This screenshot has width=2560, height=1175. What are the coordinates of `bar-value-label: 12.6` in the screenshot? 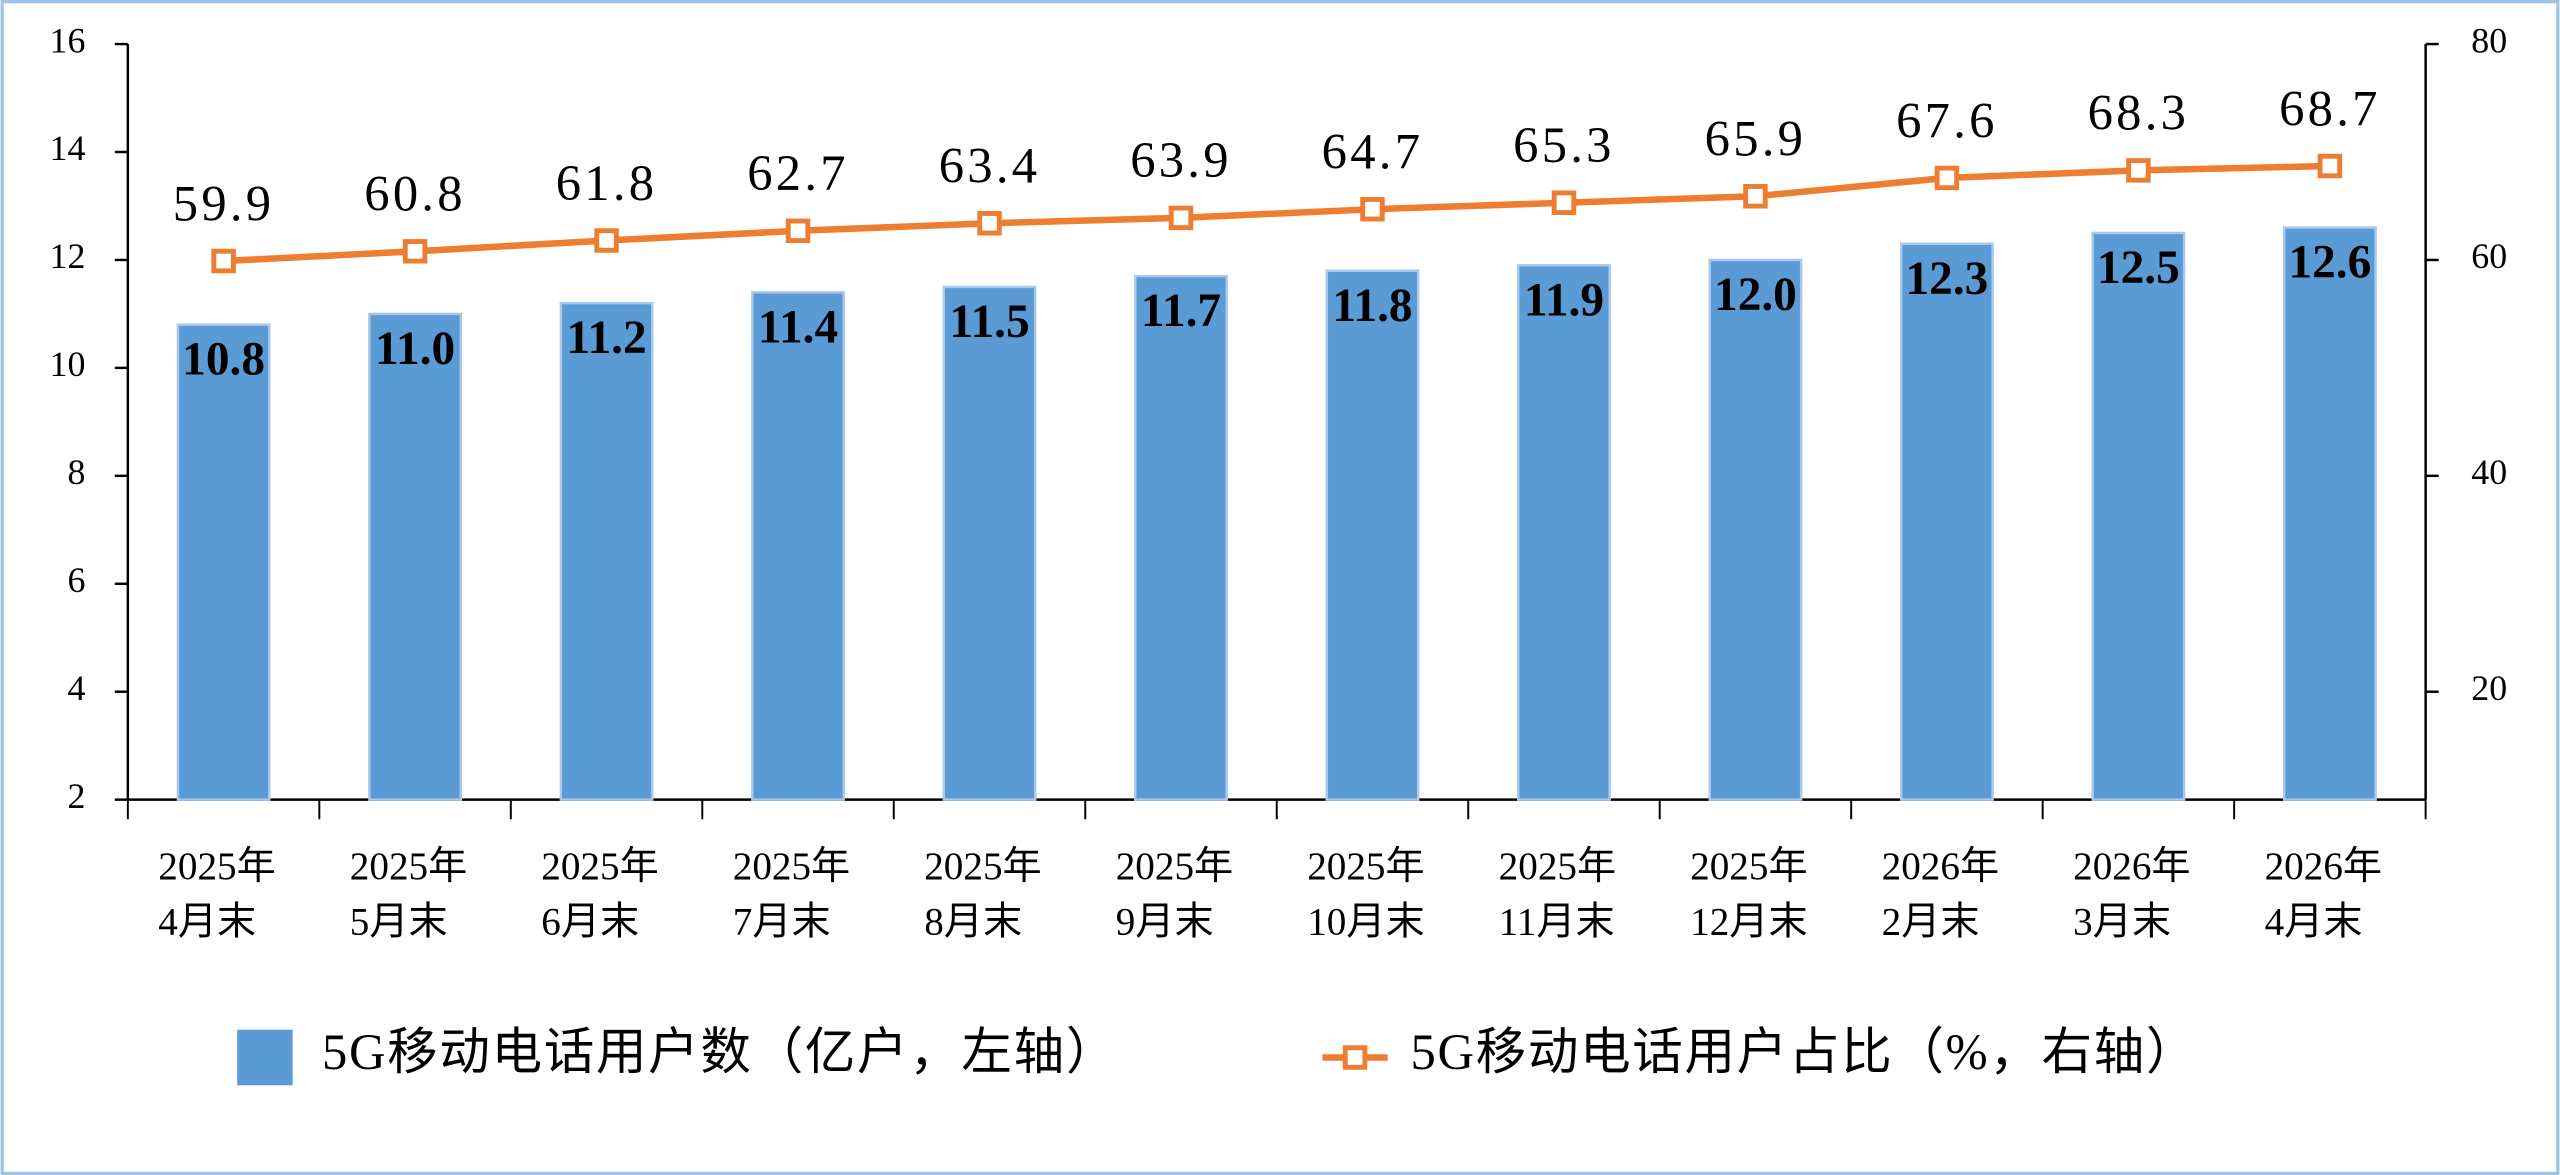 It's located at (2329, 263).